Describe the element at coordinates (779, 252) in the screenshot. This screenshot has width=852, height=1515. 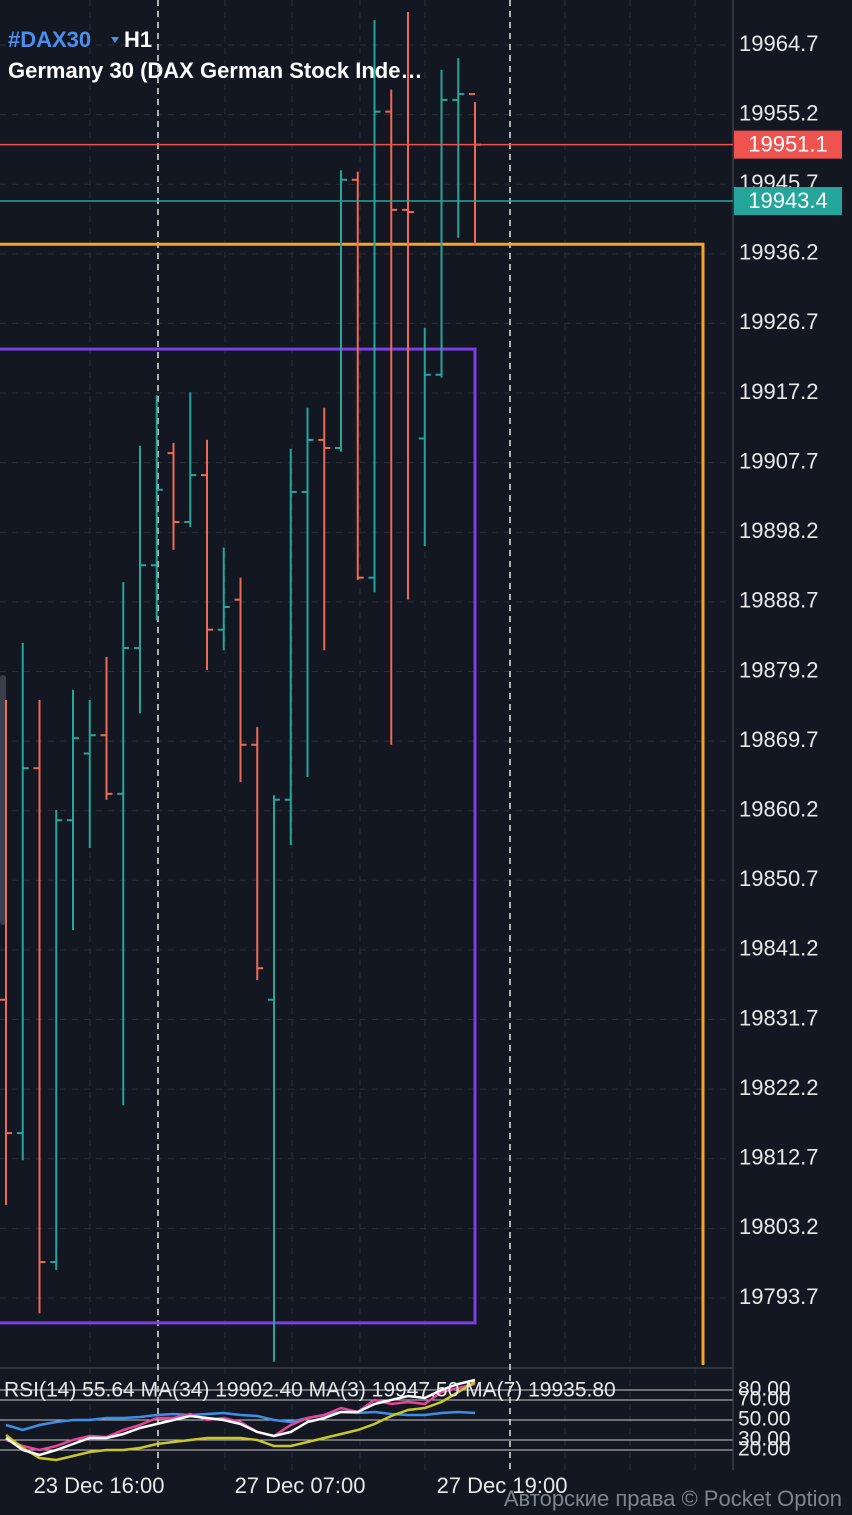
I see `y-tick-label: 19936.2` at that location.